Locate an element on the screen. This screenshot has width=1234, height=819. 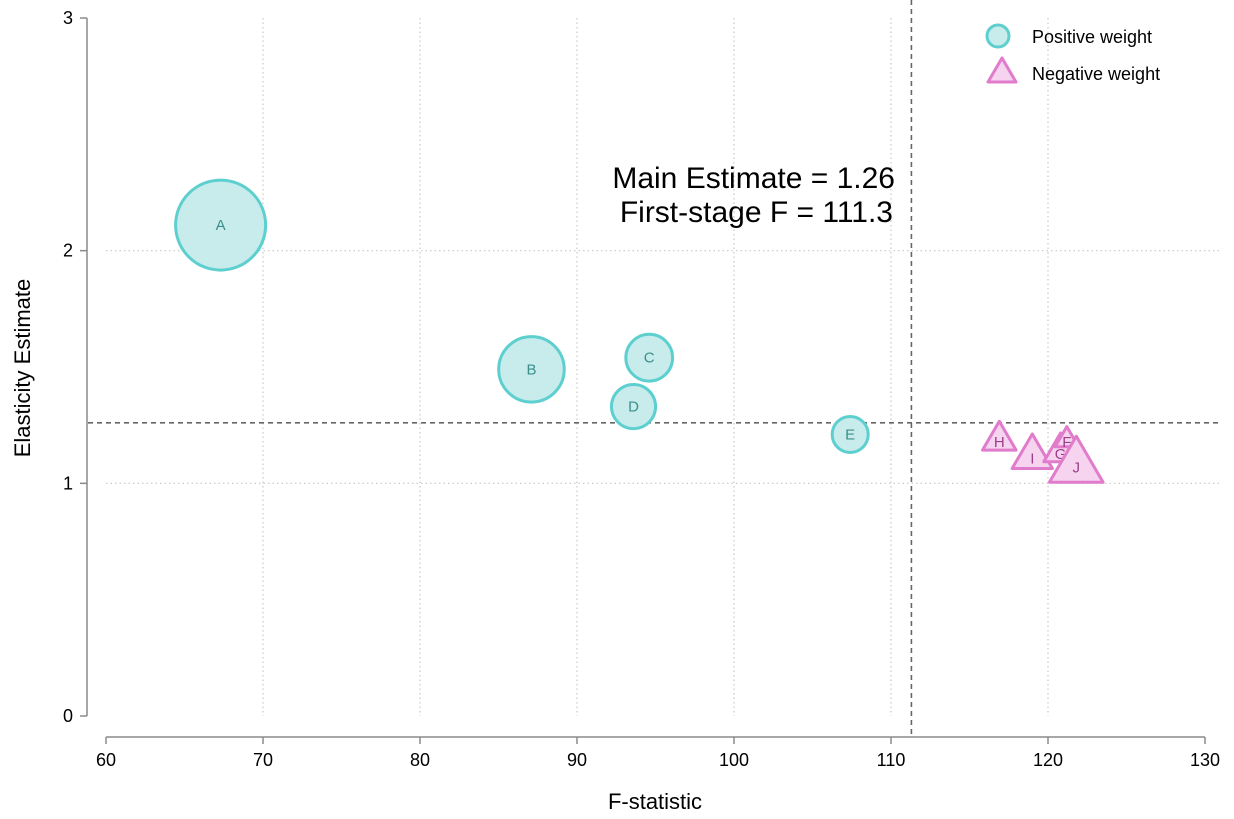
point-label-c: C is located at coordinates (649, 358).